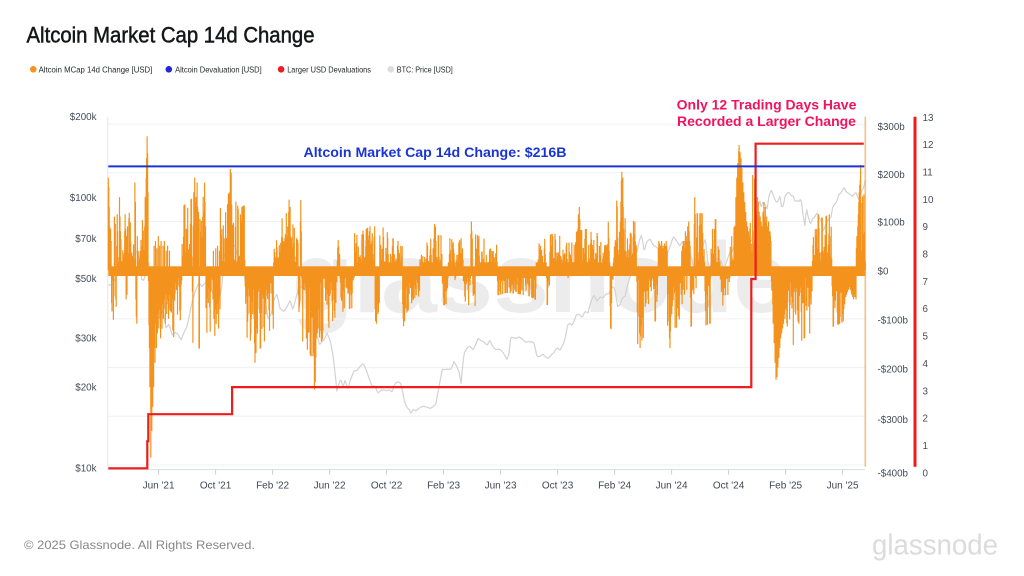  What do you see at coordinates (892, 175) in the screenshot?
I see `svg-text: $200b` at bounding box center [892, 175].